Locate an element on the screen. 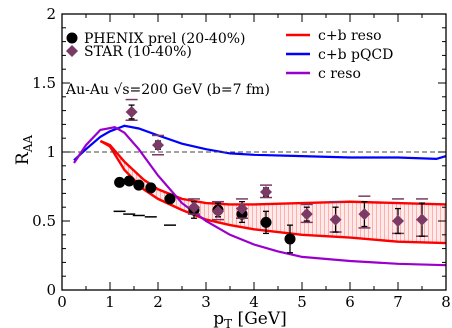 The width and height of the screenshot is (452, 328). x-tick-label-2: 2 is located at coordinates (158, 302).